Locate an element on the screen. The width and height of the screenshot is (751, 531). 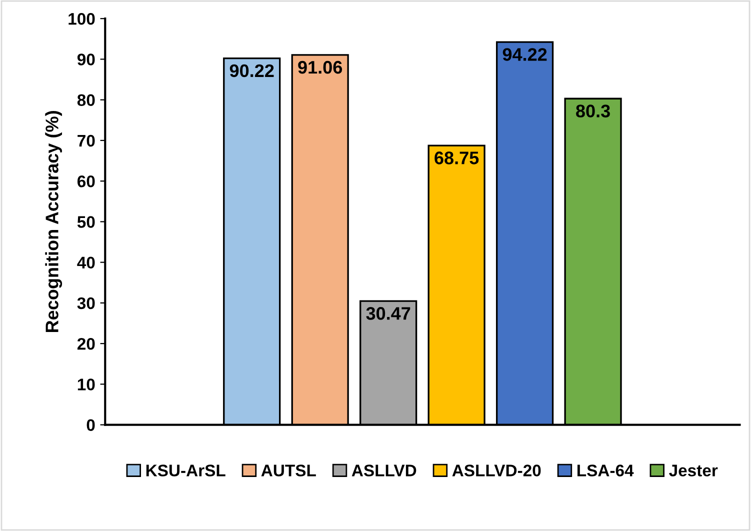
legend-label: AUTSL is located at coordinates (288, 470).